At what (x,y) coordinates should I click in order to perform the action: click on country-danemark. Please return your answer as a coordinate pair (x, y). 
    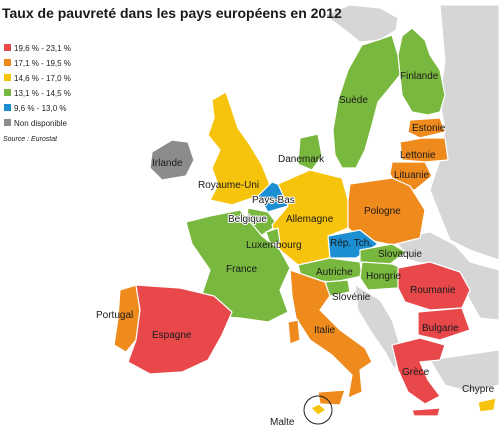
    Looking at the image, I should click on (310, 152).